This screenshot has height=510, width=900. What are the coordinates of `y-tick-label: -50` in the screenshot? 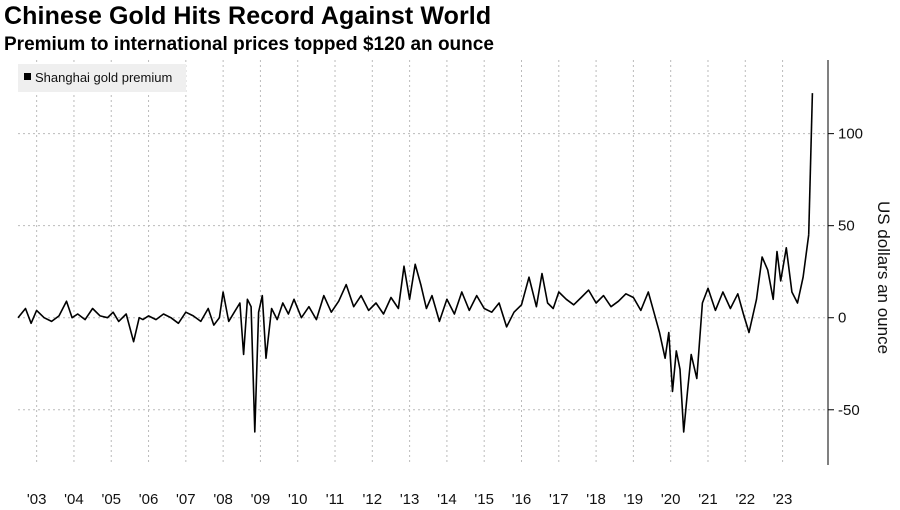 It's located at (849, 410).